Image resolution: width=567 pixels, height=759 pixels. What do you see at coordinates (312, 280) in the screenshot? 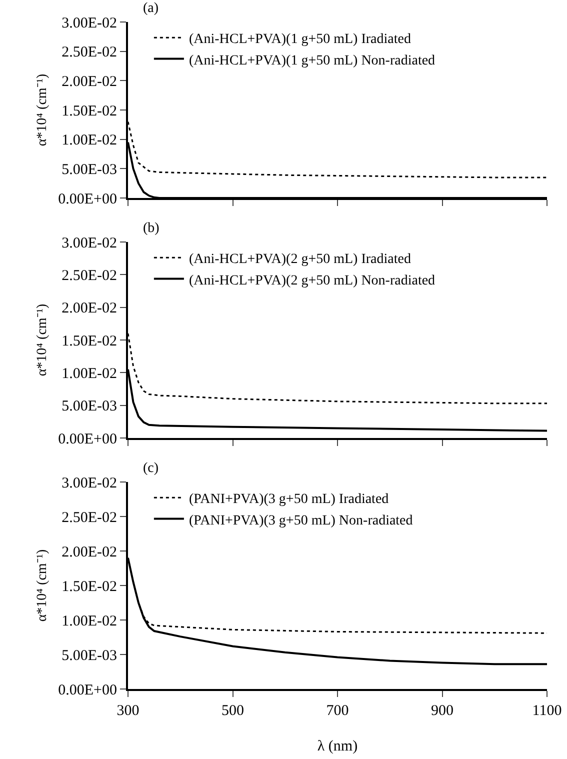
I see `legend-label: (Ani-HCL+PVA)(2 g+50 mL) Non-radiated` at bounding box center [312, 280].